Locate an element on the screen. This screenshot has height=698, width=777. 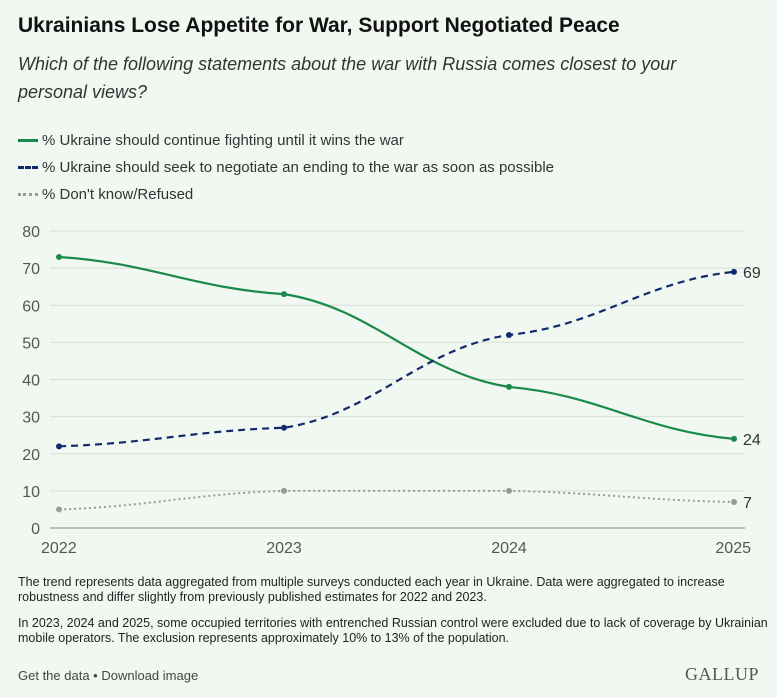
y-tick-label: 10 is located at coordinates (31, 492).